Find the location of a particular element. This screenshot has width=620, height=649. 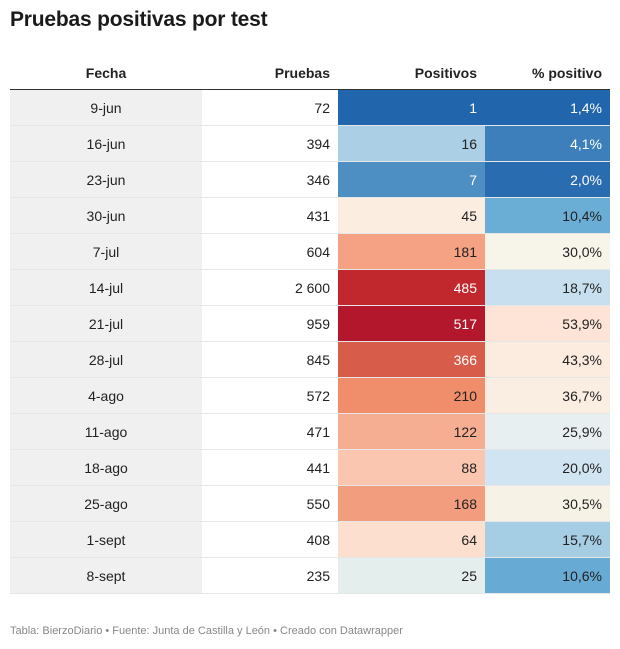

cell-fecha: 4-ago is located at coordinates (106, 395).